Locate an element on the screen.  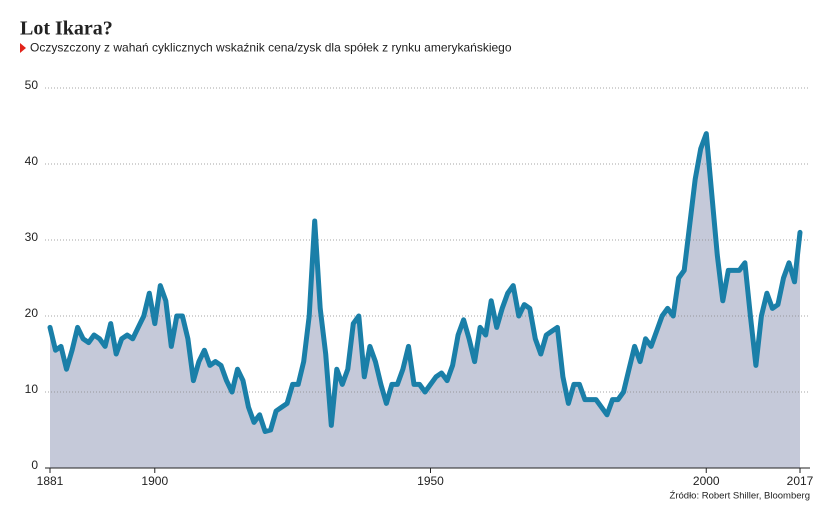
y-tick-label: 30 is located at coordinates (32, 237).